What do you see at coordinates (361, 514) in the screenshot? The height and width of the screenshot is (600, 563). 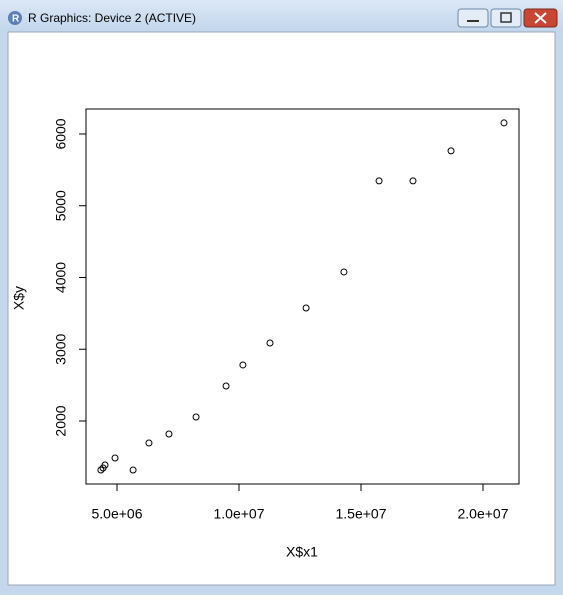 I see `x-tick-label: 1.5e+07` at bounding box center [361, 514].